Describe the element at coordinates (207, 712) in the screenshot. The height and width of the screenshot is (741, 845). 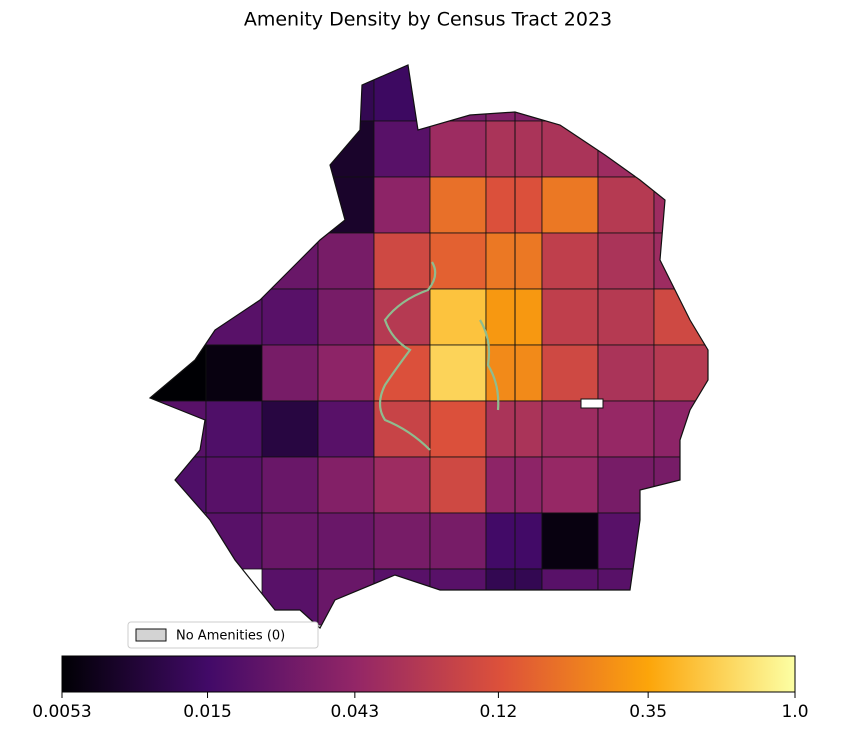
I see `colorbar-tick-label: 0.015` at that location.